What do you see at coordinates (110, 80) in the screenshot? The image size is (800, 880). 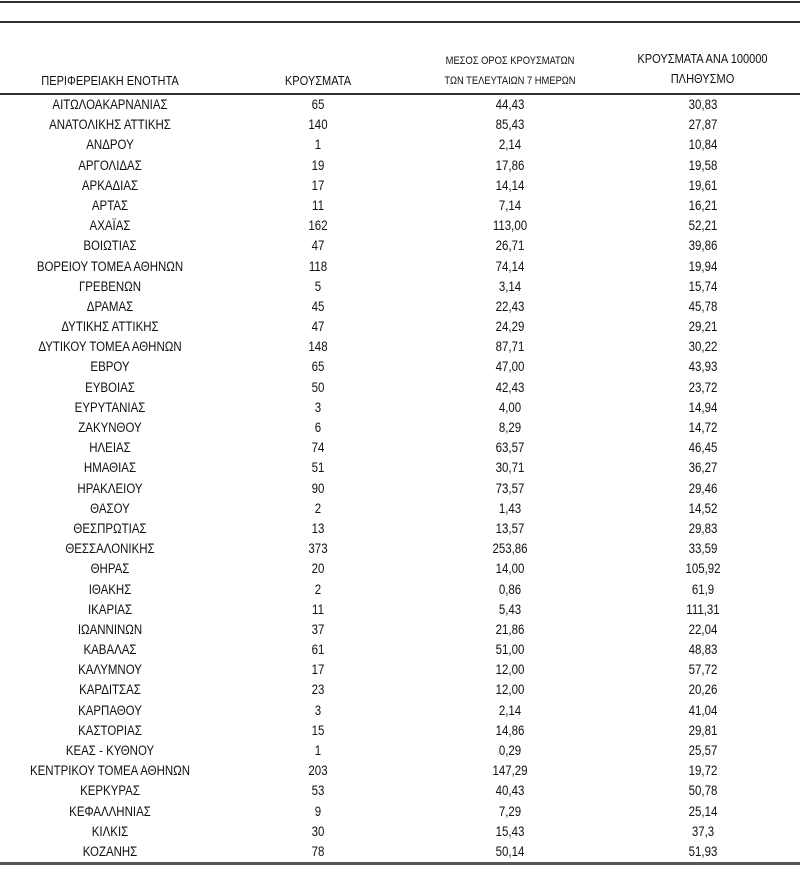 I see `header-region: ΠΕΡΙΦΕΡΕΙΑΚΗ ΕΝΟΤΗΤΑ` at bounding box center [110, 80].